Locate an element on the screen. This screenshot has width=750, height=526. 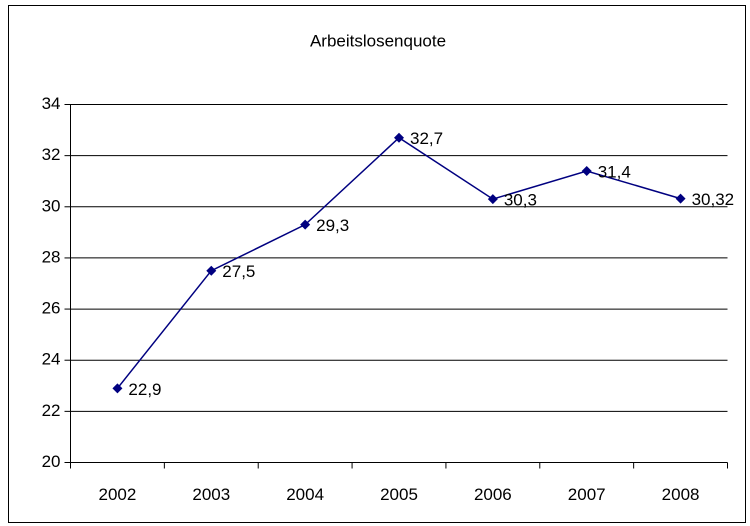
y-tick-label: 20 is located at coordinates (51, 461).